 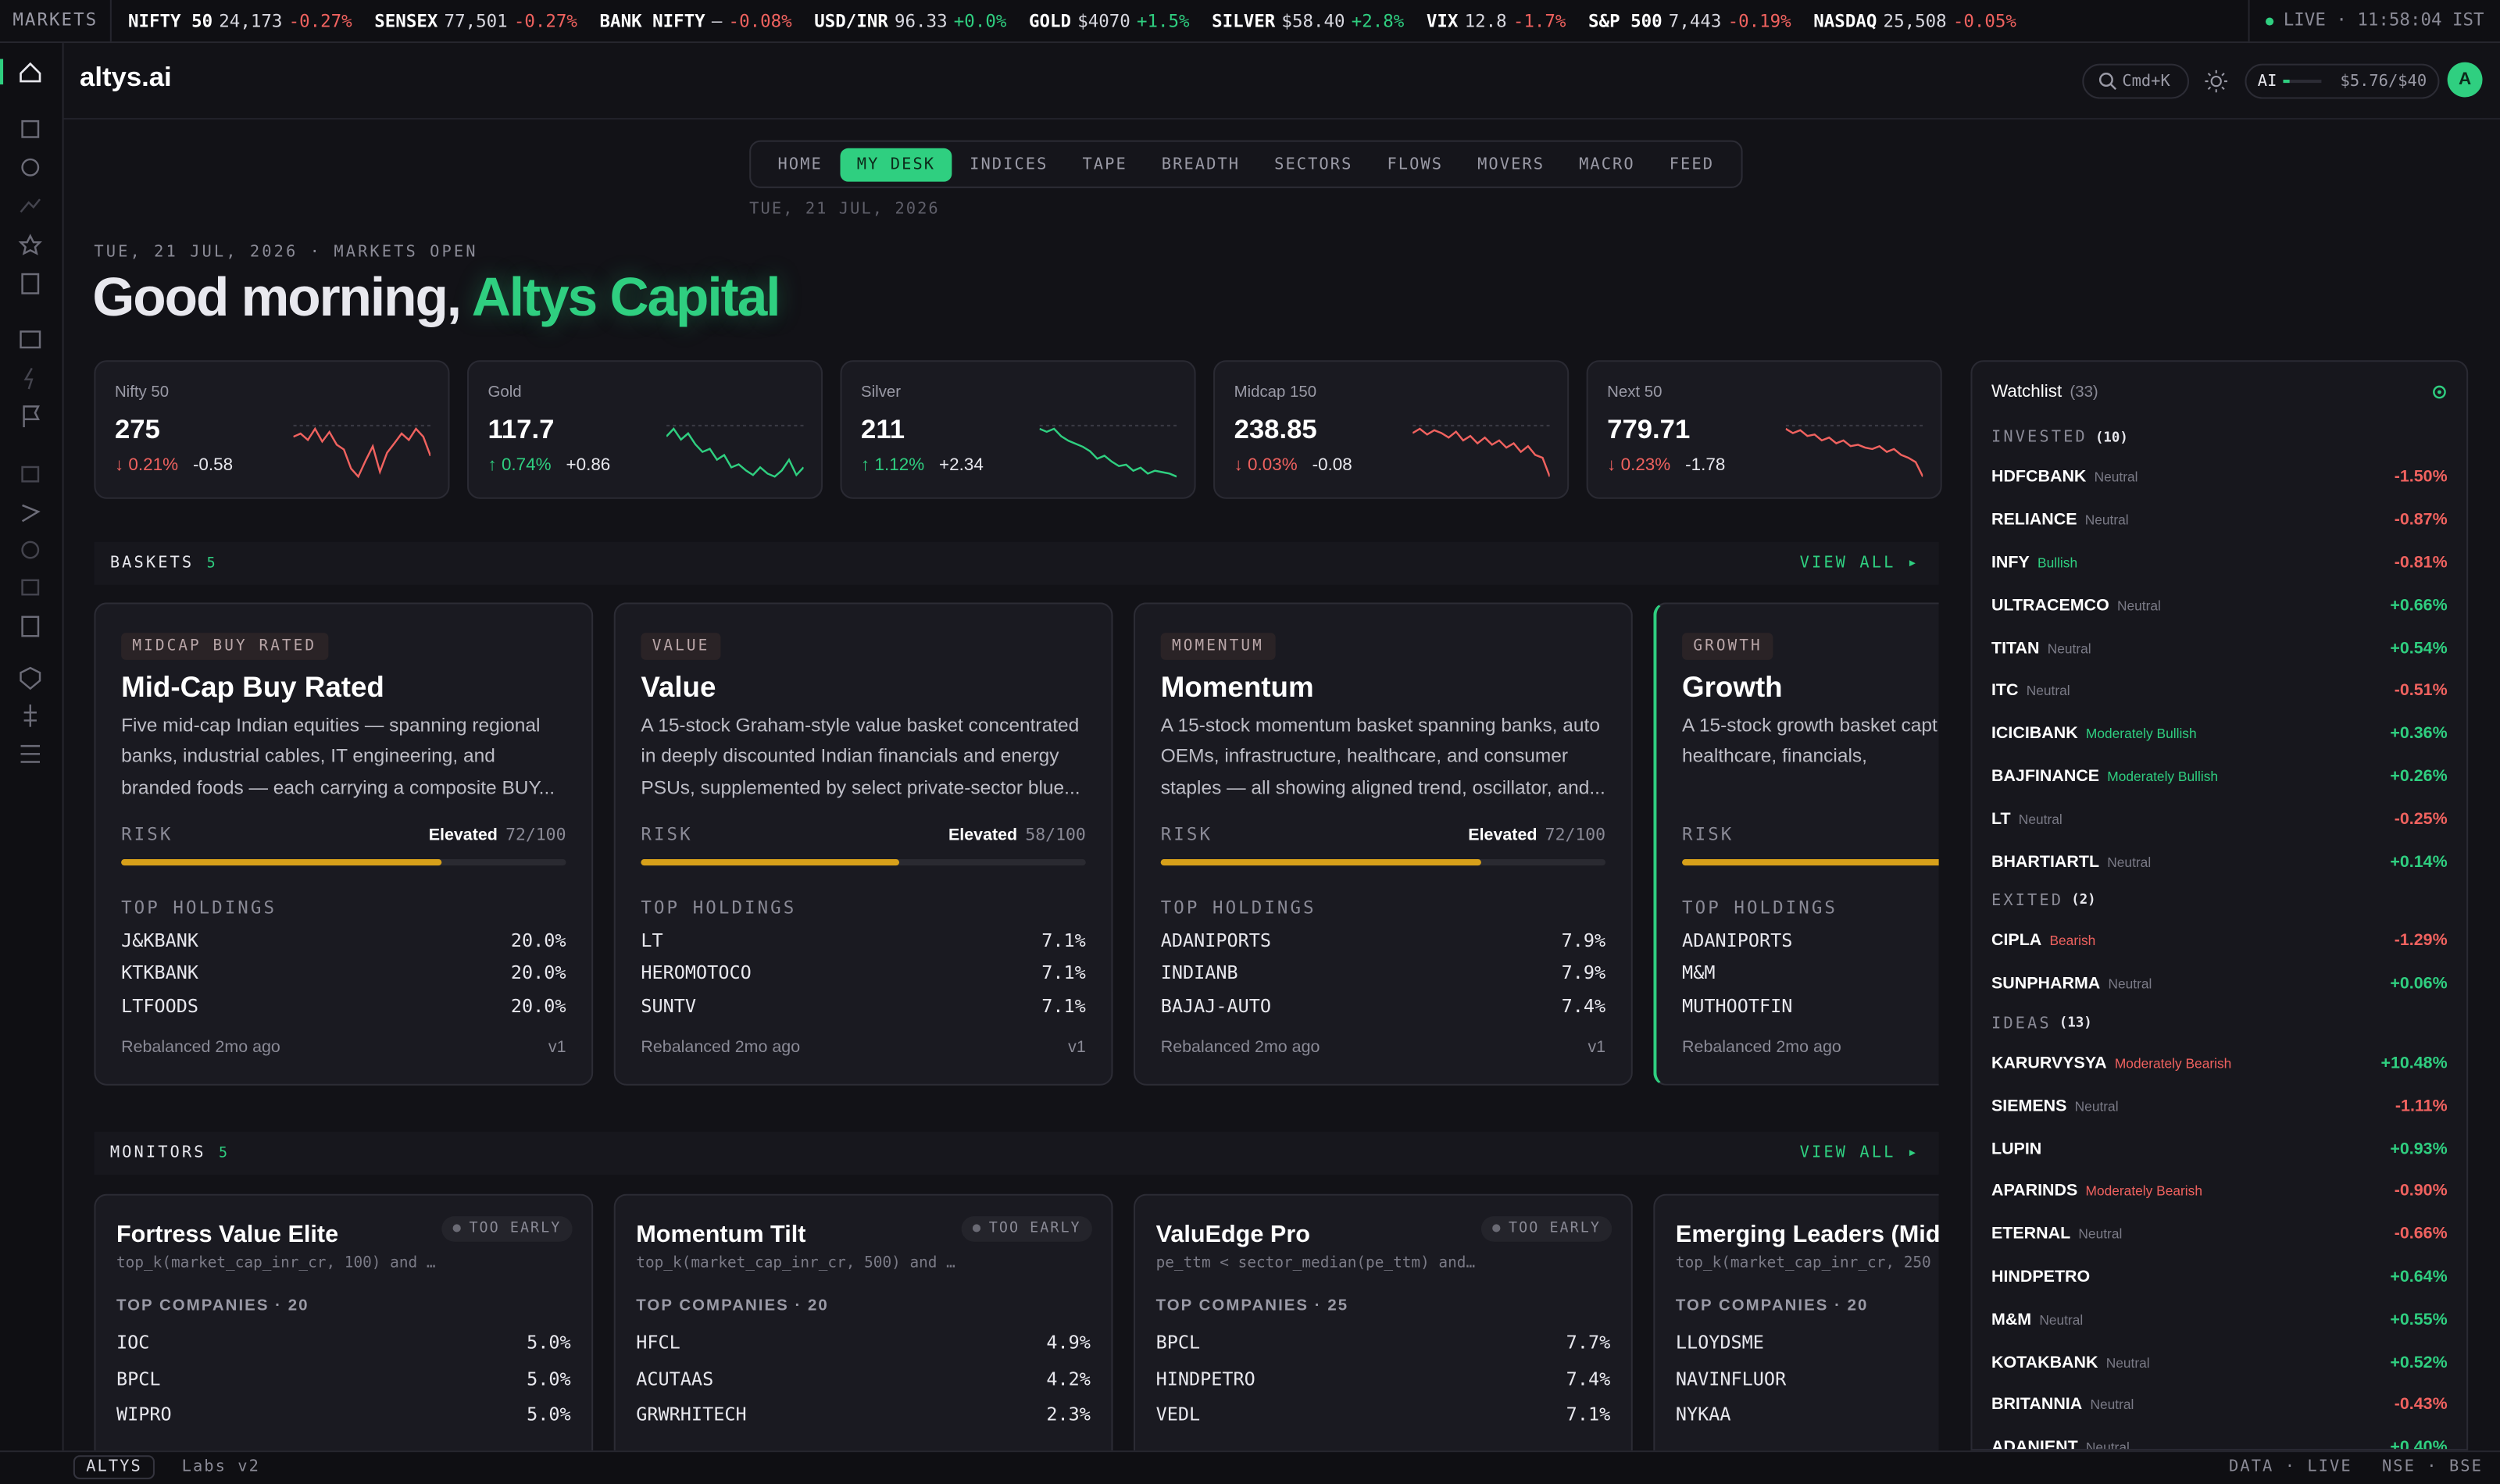 What do you see at coordinates (2219, 1437) in the screenshot?
I see `watch-row: ADANIENT Neutral +0.40%` at bounding box center [2219, 1437].